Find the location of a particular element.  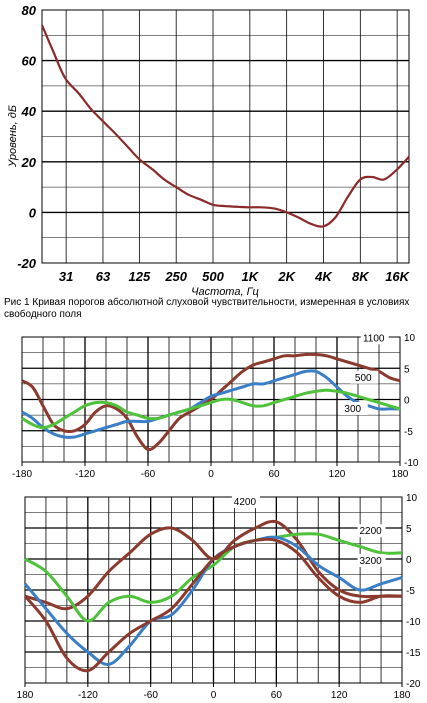

y-tick-label: 80 is located at coordinates (29, 10).